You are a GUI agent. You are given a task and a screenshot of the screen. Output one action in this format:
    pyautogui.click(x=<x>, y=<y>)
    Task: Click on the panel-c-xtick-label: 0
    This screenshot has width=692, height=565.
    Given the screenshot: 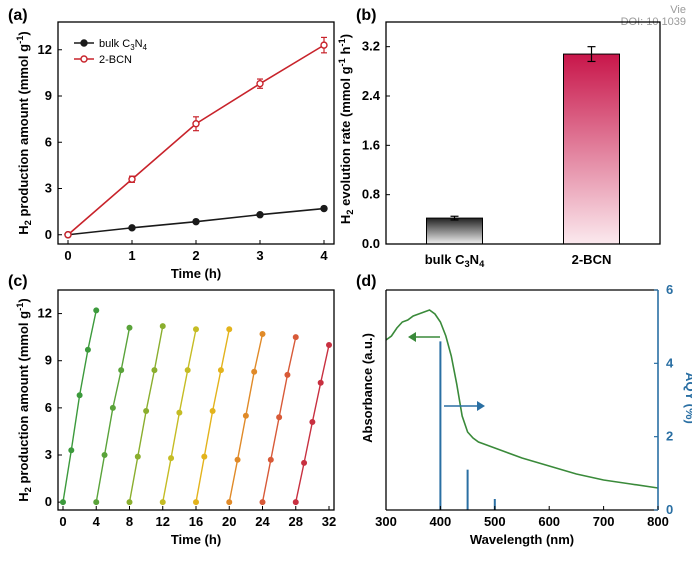 What is the action you would take?
    pyautogui.click(x=62, y=521)
    